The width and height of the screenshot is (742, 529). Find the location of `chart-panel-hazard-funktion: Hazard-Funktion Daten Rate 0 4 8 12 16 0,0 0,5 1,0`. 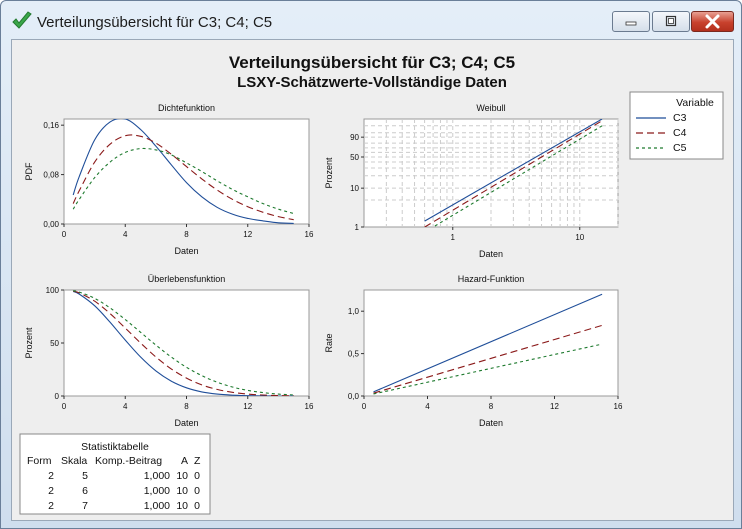

chart-panel-hazard-funktion: Hazard-Funktion Daten Rate 0 4 8 12 16 0,0 0,5 1,0 is located at coordinates (473, 351).